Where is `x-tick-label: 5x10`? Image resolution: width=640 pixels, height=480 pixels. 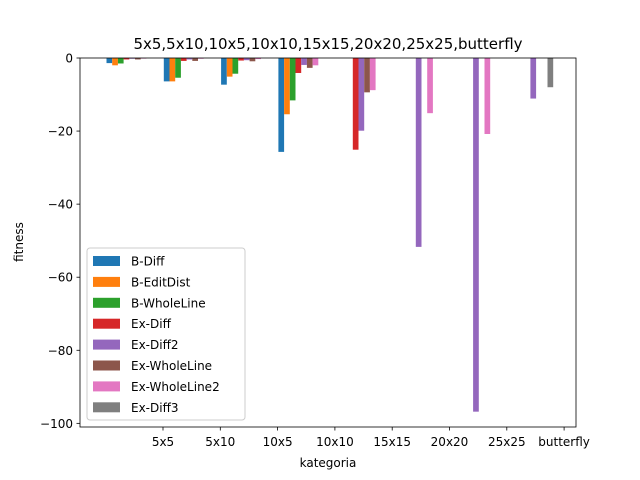
x-tick-label: 5x10 is located at coordinates (220, 442).